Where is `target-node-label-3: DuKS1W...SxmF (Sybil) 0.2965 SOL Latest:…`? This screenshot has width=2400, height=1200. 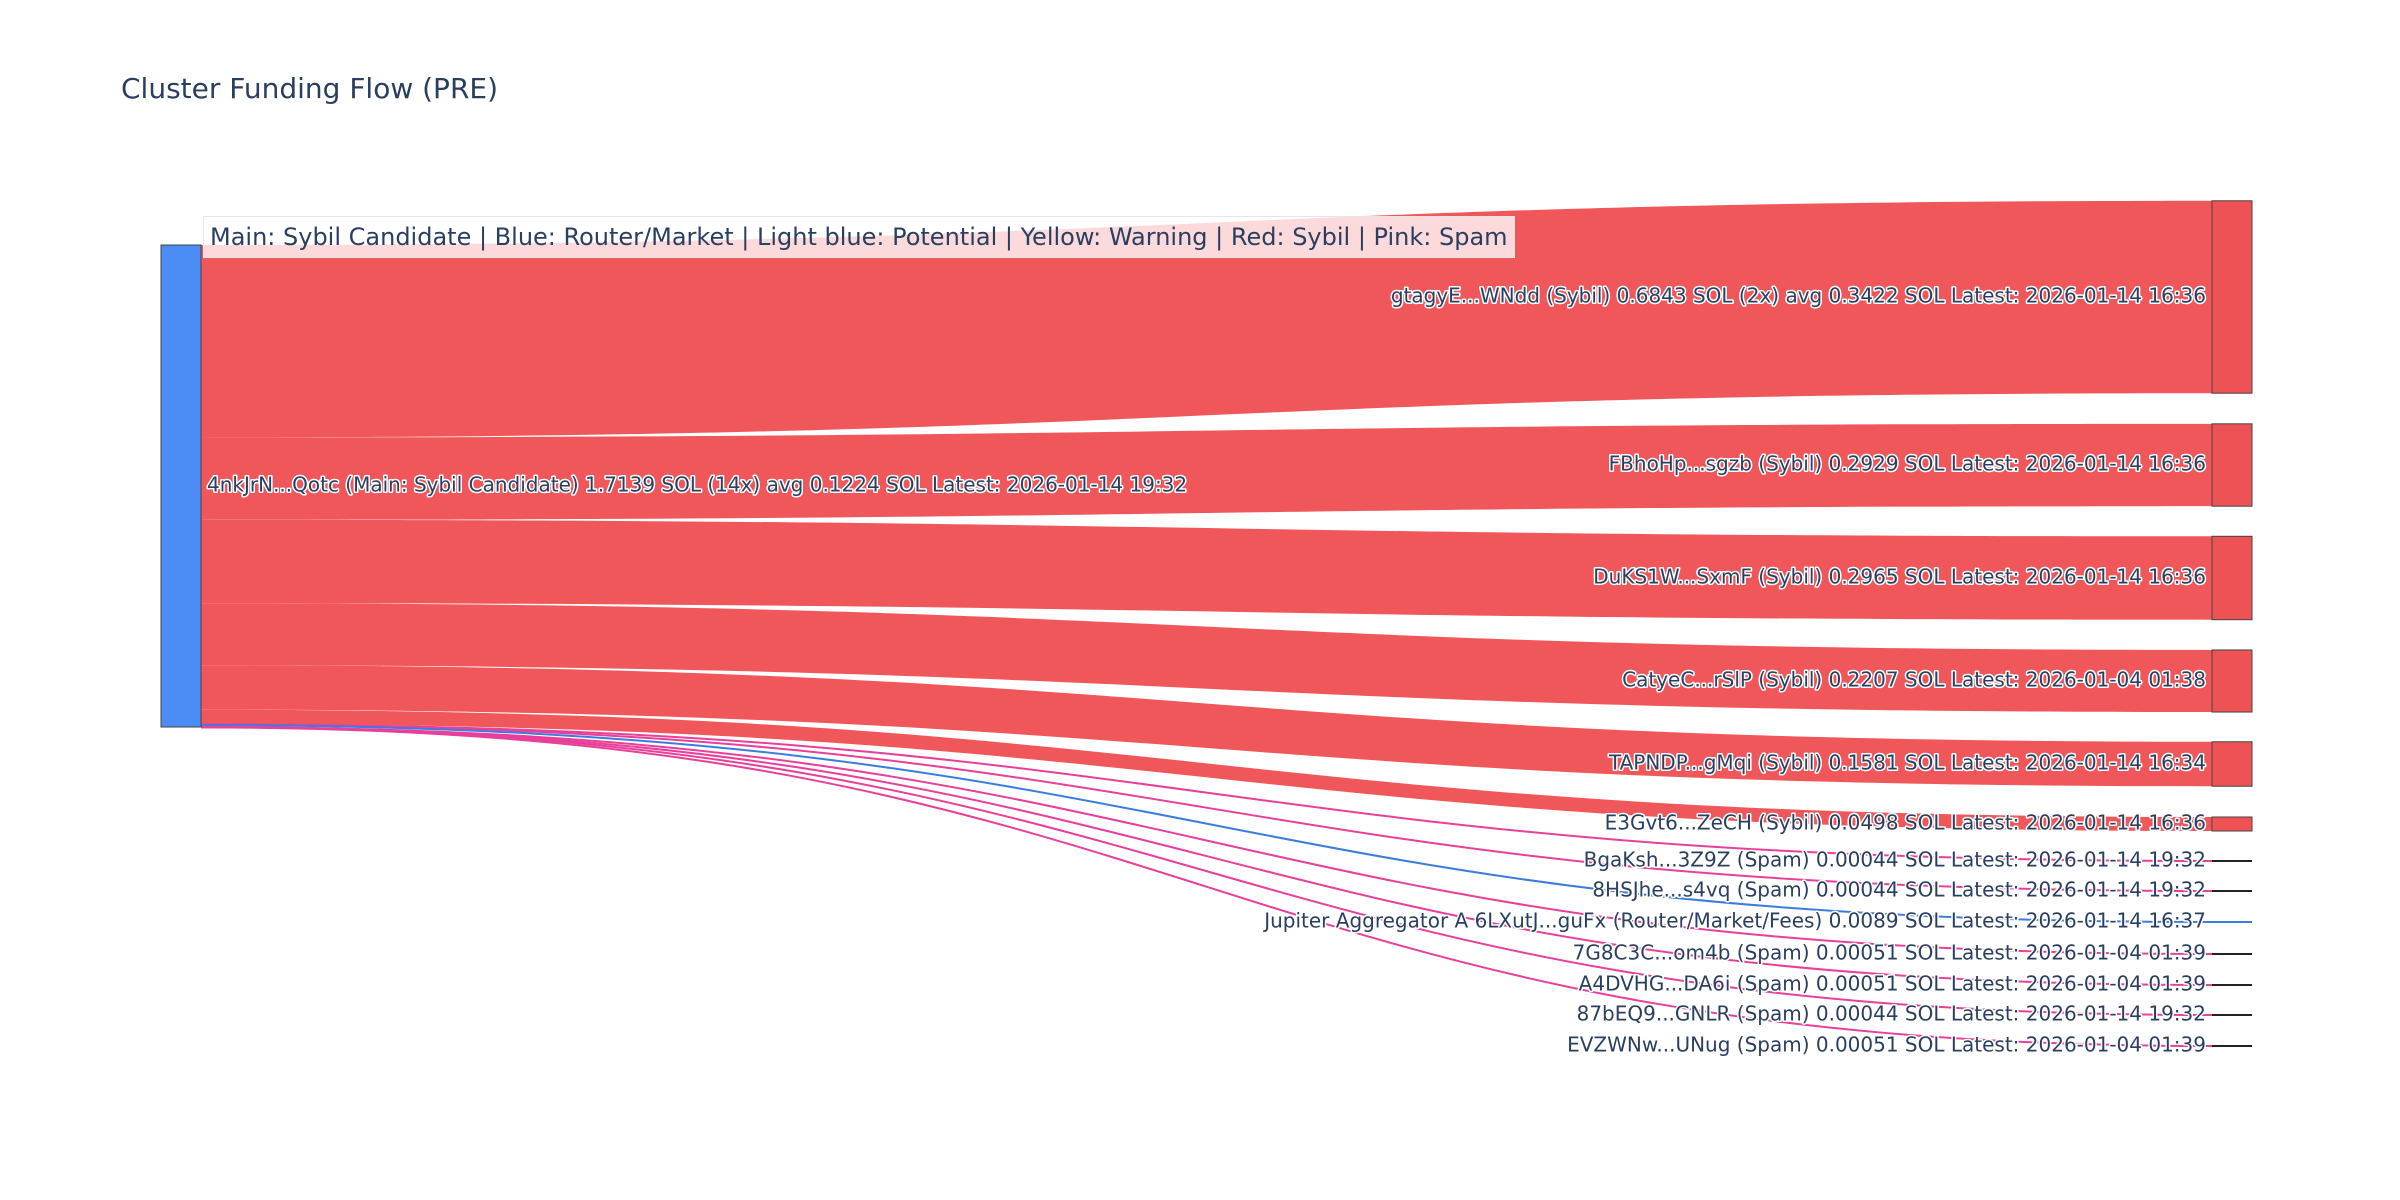 target-node-label-3: DuKS1W...SxmF (Sybil) 0.2965 SOL Latest:… is located at coordinates (1899, 577).